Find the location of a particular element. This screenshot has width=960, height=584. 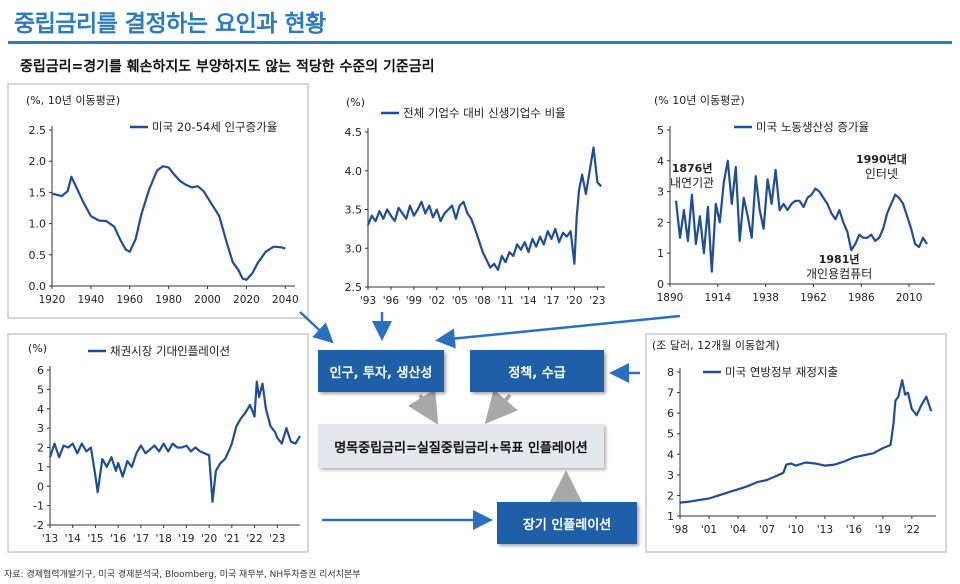

c3-xtick-label: 1914 is located at coordinates (717, 298).